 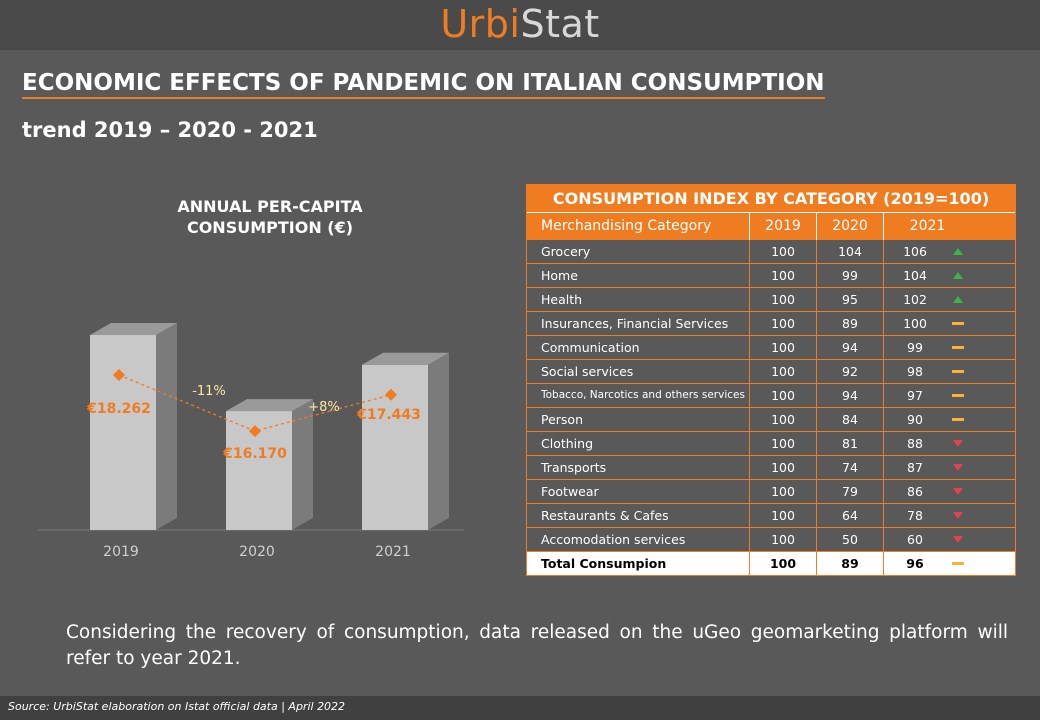 What do you see at coordinates (771, 199) in the screenshot?
I see `table-title: CONSUMPTION INDEX BY CATEGORY (2019=100)` at bounding box center [771, 199].